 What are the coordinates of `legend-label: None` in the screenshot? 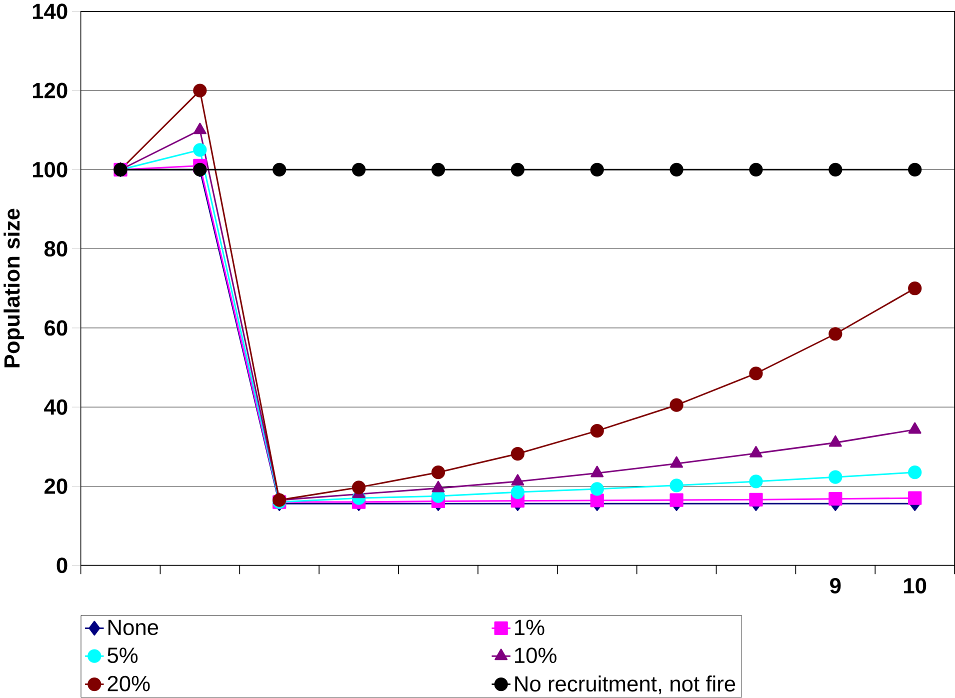 It's located at (133, 628).